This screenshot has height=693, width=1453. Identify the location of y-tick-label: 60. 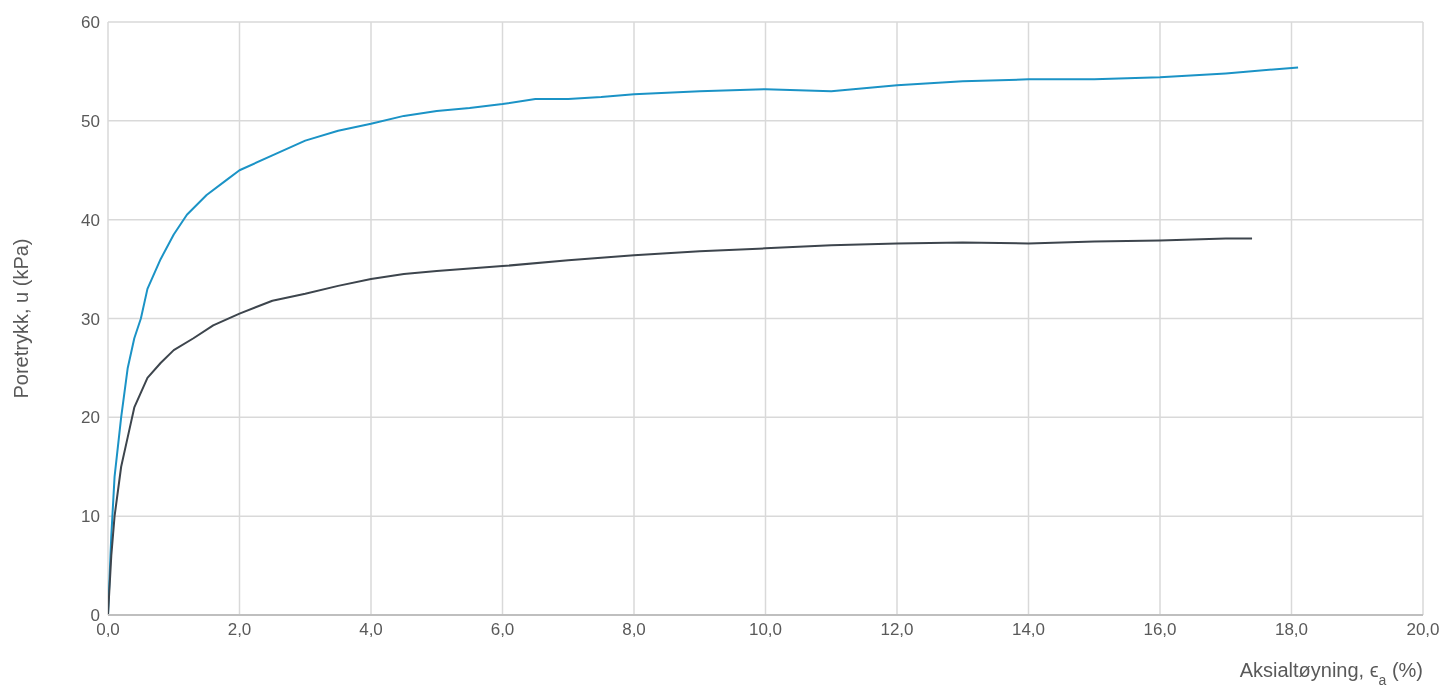
(90, 23).